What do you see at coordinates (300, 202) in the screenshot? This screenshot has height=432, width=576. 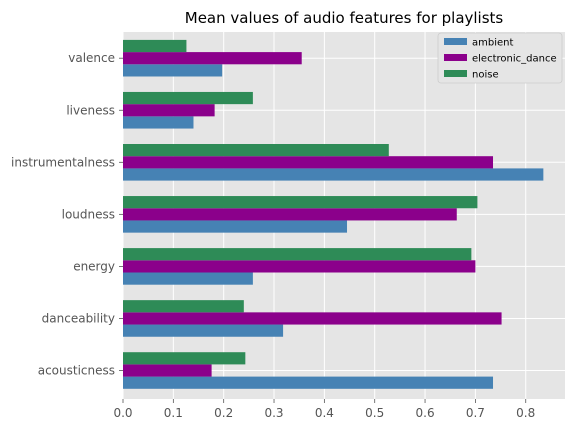 I see `bar-noise-loudness` at bounding box center [300, 202].